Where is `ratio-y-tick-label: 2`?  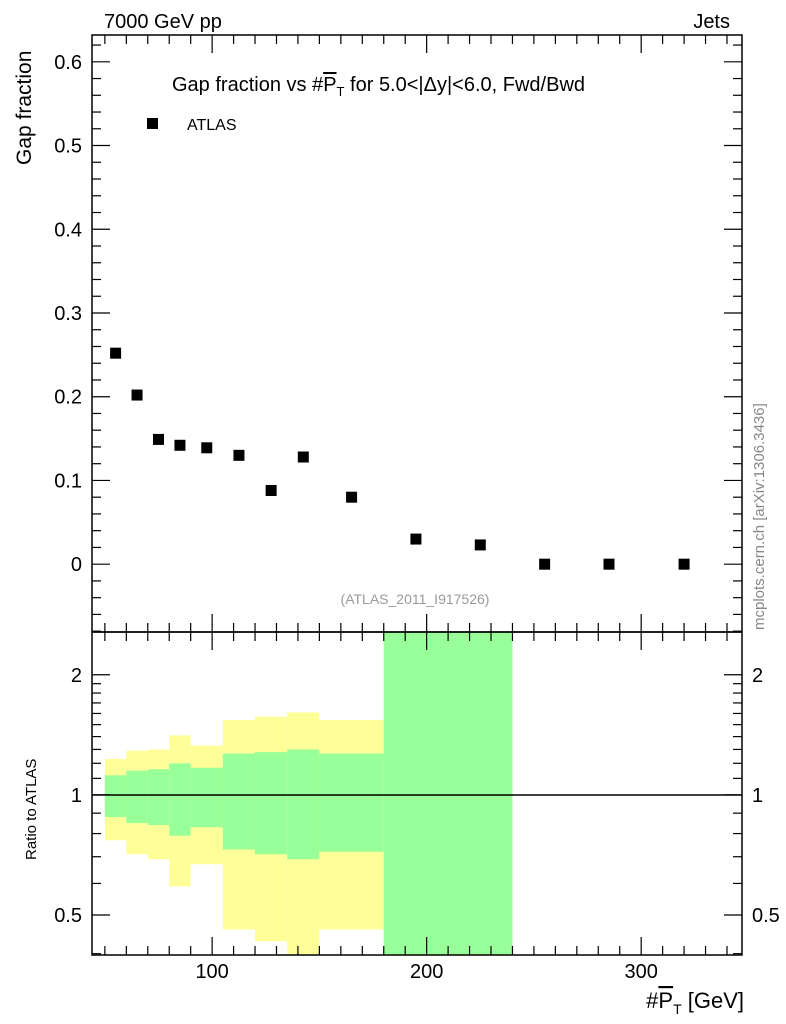 ratio-y-tick-label: 2 is located at coordinates (76, 676).